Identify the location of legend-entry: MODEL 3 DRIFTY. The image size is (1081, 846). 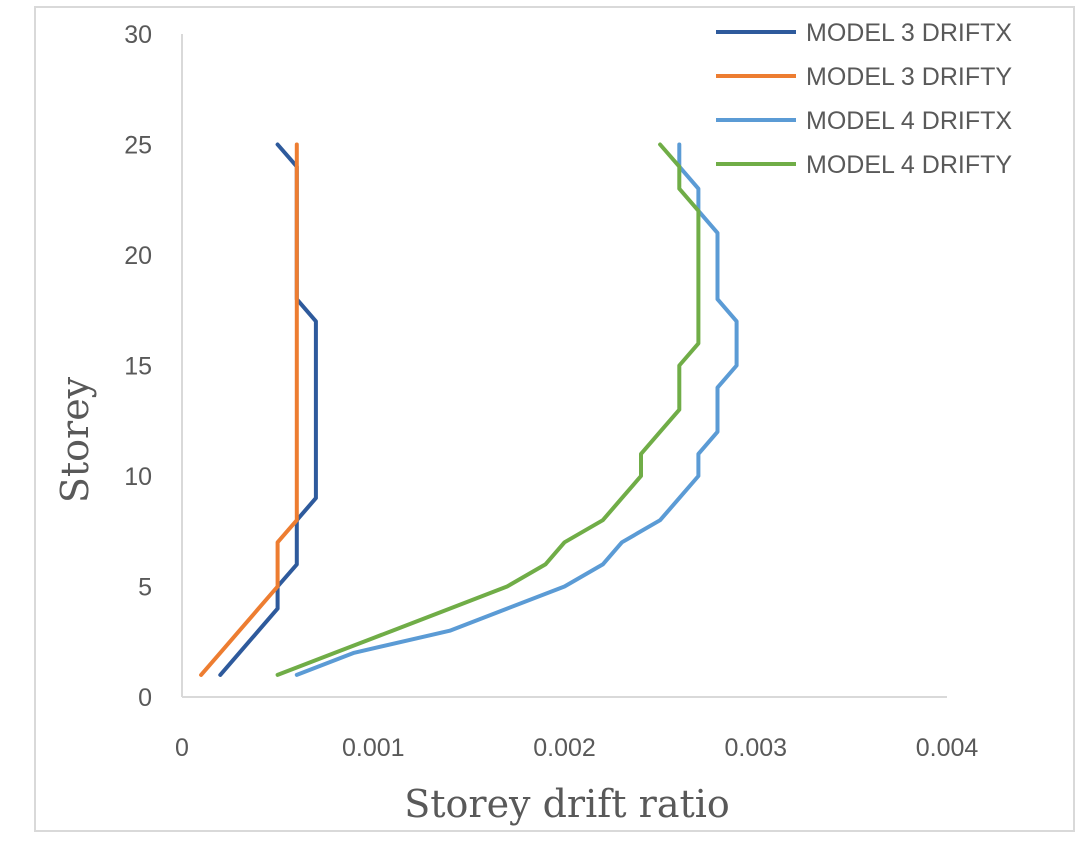
(864, 77).